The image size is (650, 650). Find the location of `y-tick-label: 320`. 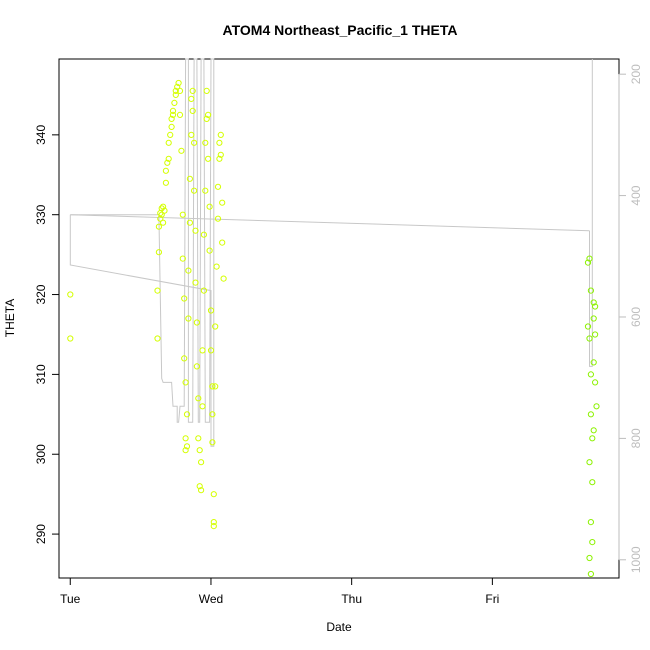

y-tick-label: 320 is located at coordinates (41, 294).